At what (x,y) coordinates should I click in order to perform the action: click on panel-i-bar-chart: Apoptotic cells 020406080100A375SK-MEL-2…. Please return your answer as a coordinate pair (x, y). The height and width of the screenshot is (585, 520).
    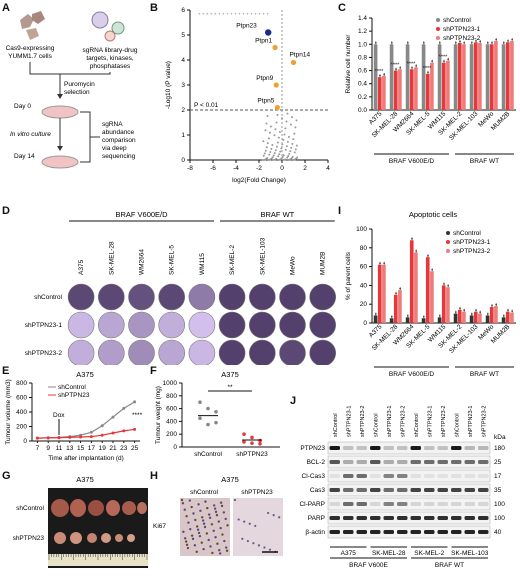
    Looking at the image, I should click on (430, 294).